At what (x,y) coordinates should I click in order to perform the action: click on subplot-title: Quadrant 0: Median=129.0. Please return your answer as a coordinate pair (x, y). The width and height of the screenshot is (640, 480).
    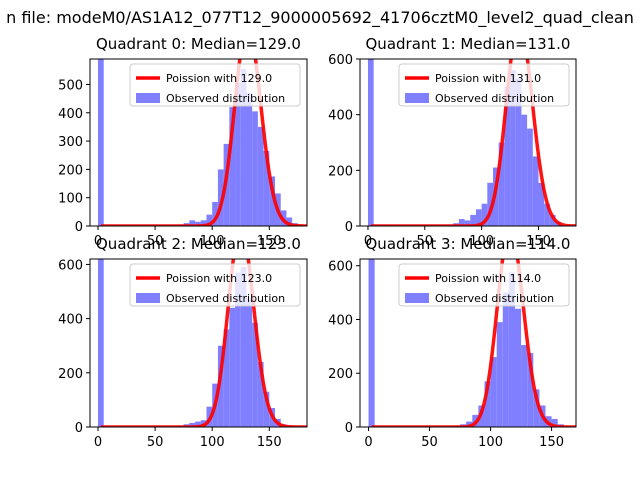
    Looking at the image, I should click on (198, 44).